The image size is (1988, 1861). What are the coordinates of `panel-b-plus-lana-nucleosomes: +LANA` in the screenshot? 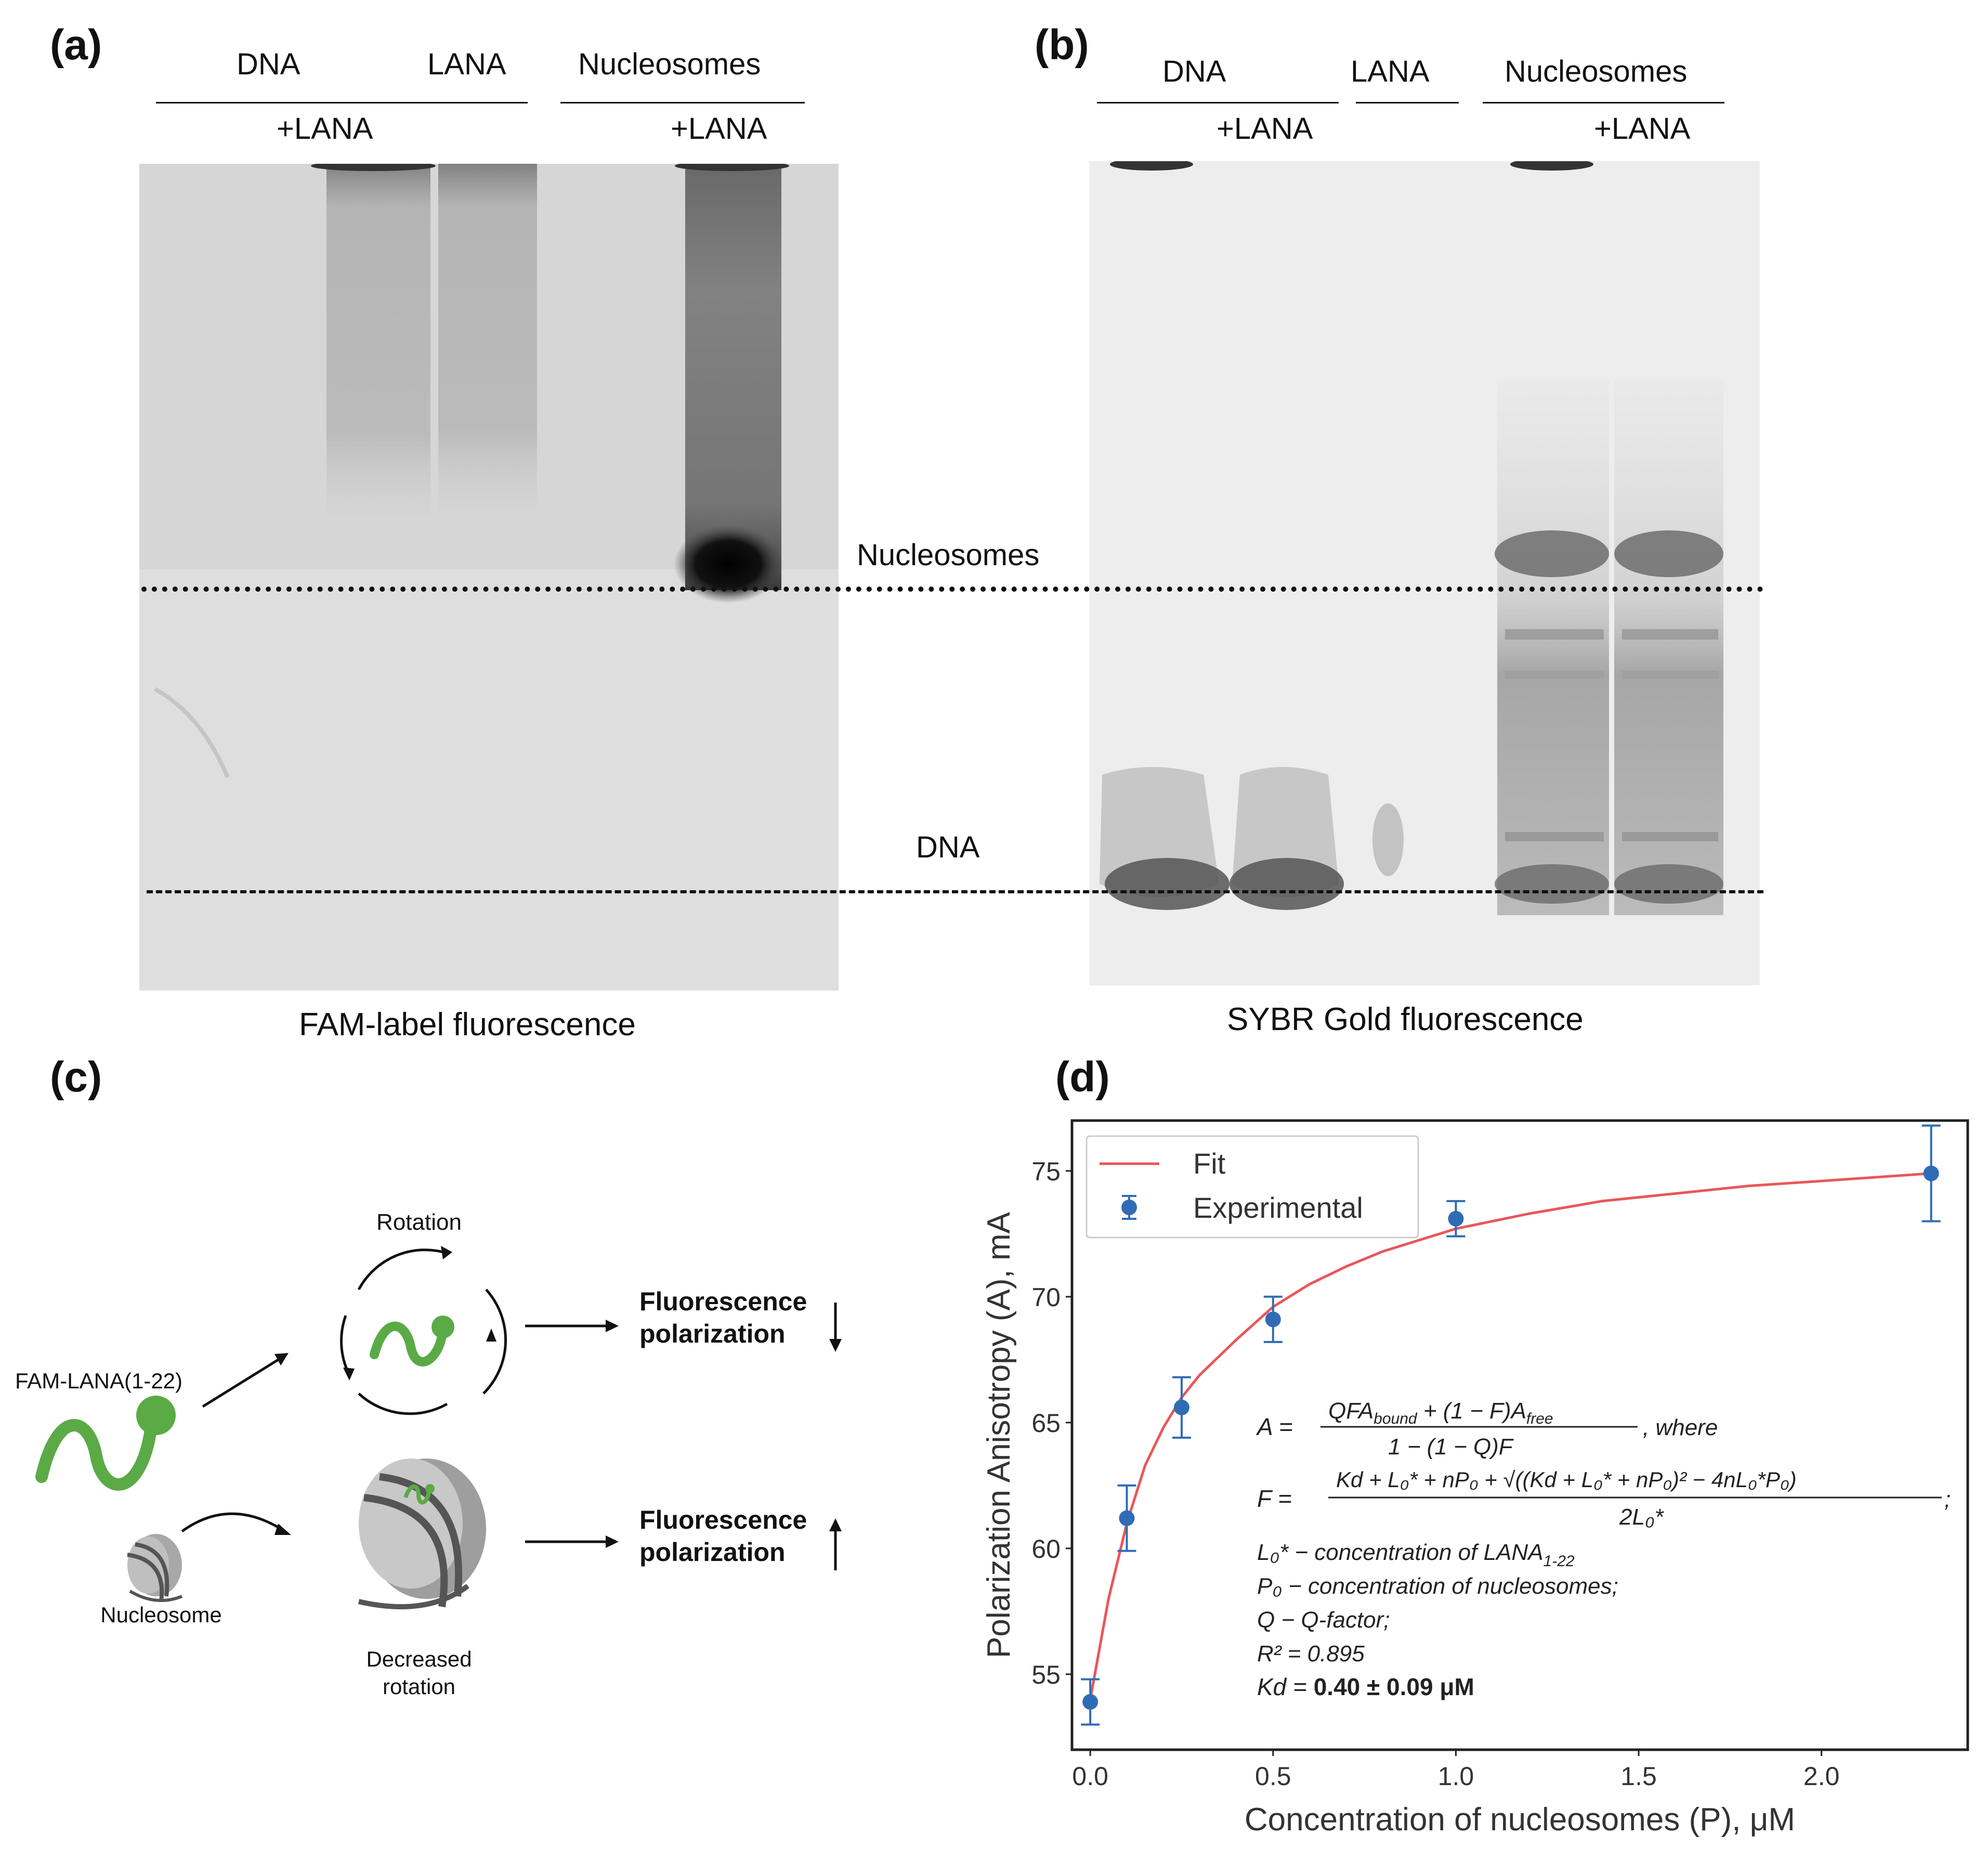 It's located at (1642, 129).